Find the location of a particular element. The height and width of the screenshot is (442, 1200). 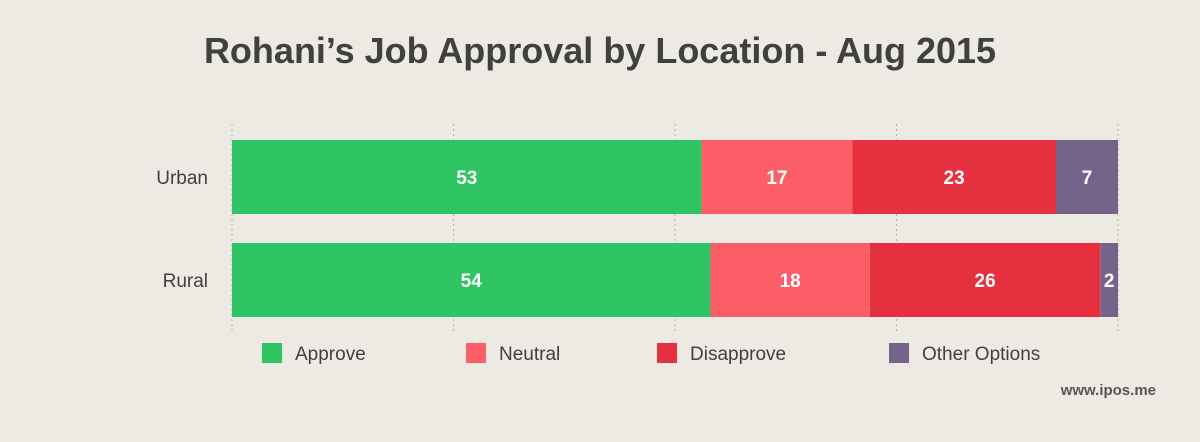

category-label: Rural is located at coordinates (185, 281).